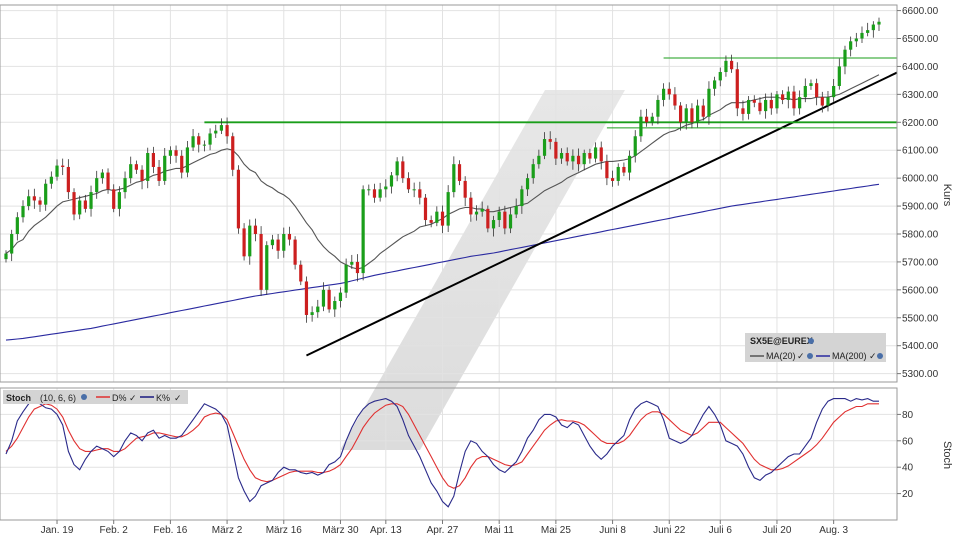  I want to click on stoch-legend-title: Stoch, so click(18, 398).